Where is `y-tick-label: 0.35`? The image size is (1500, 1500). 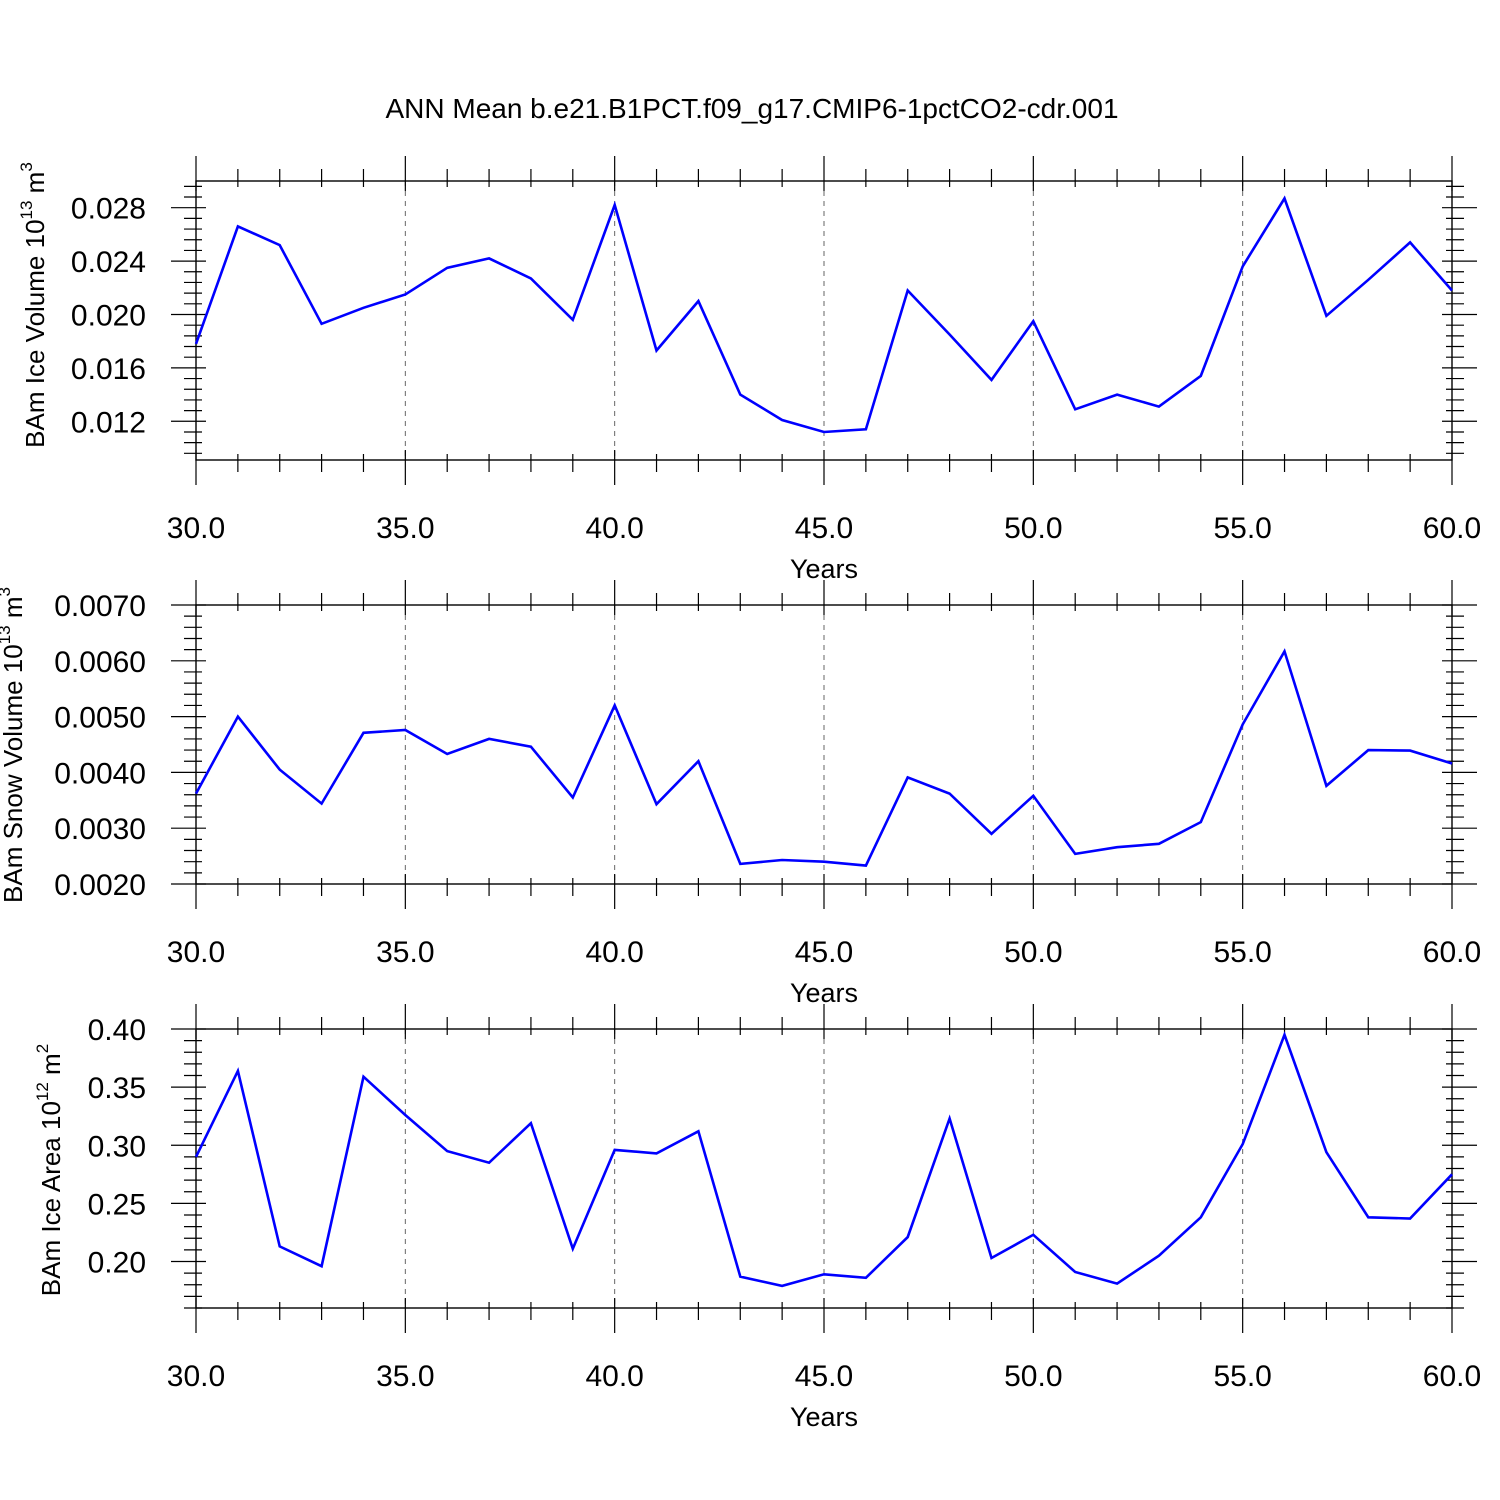
y-tick-label: 0.35 is located at coordinates (117, 1088).